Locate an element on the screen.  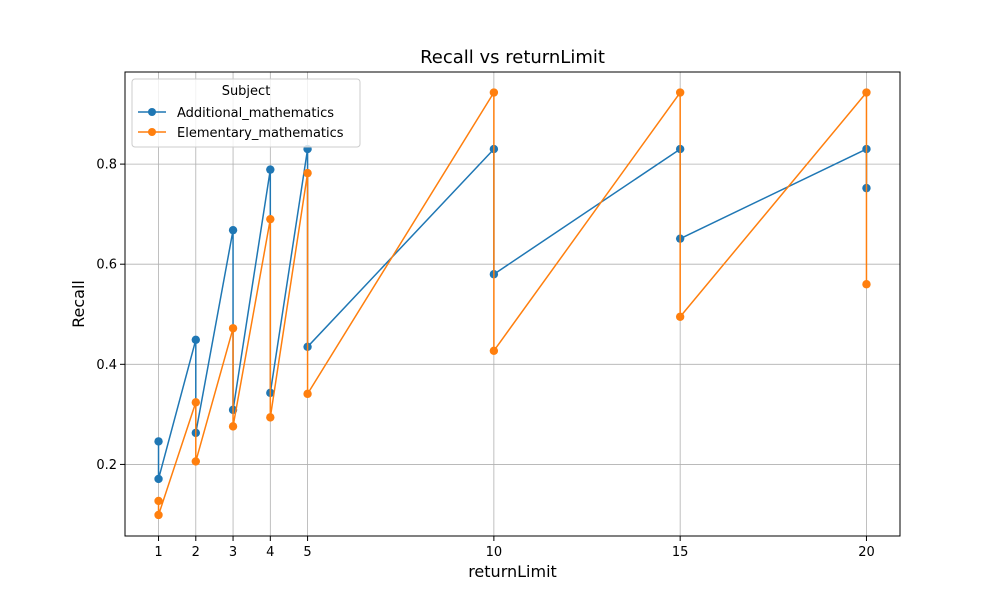
x-tick-label: 15 is located at coordinates (680, 552).